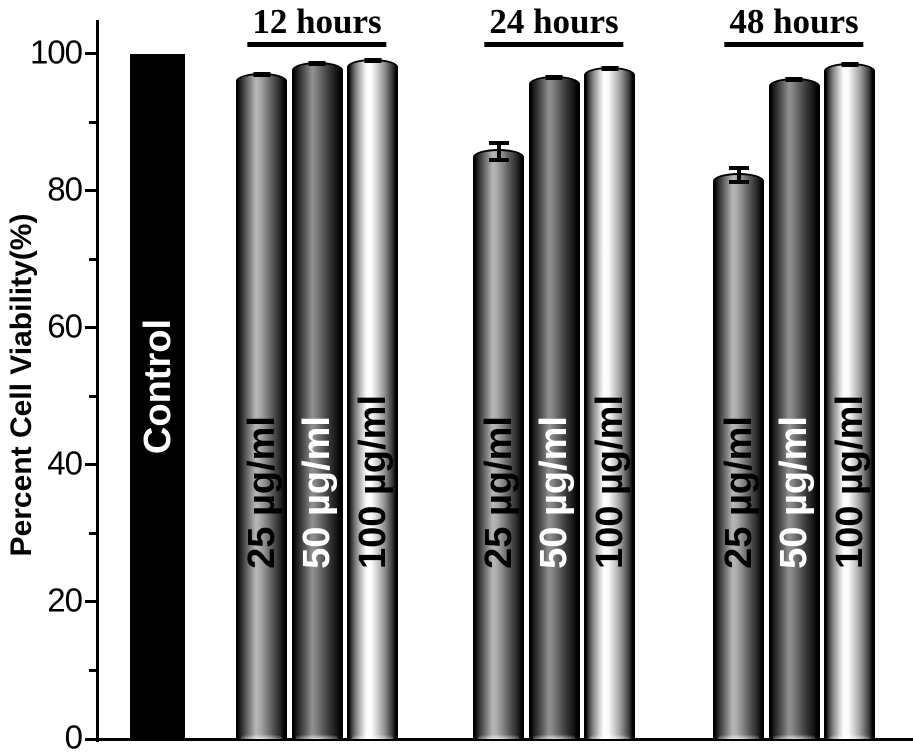 The width and height of the screenshot is (913, 754). What do you see at coordinates (65, 189) in the screenshot?
I see `y-tick-label: 80` at bounding box center [65, 189].